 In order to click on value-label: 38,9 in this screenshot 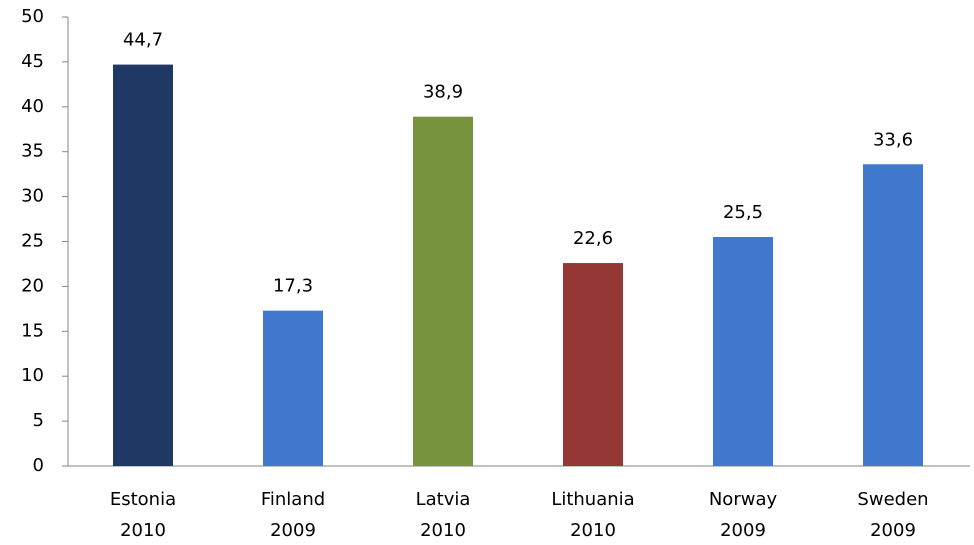, I will do `click(443, 92)`.